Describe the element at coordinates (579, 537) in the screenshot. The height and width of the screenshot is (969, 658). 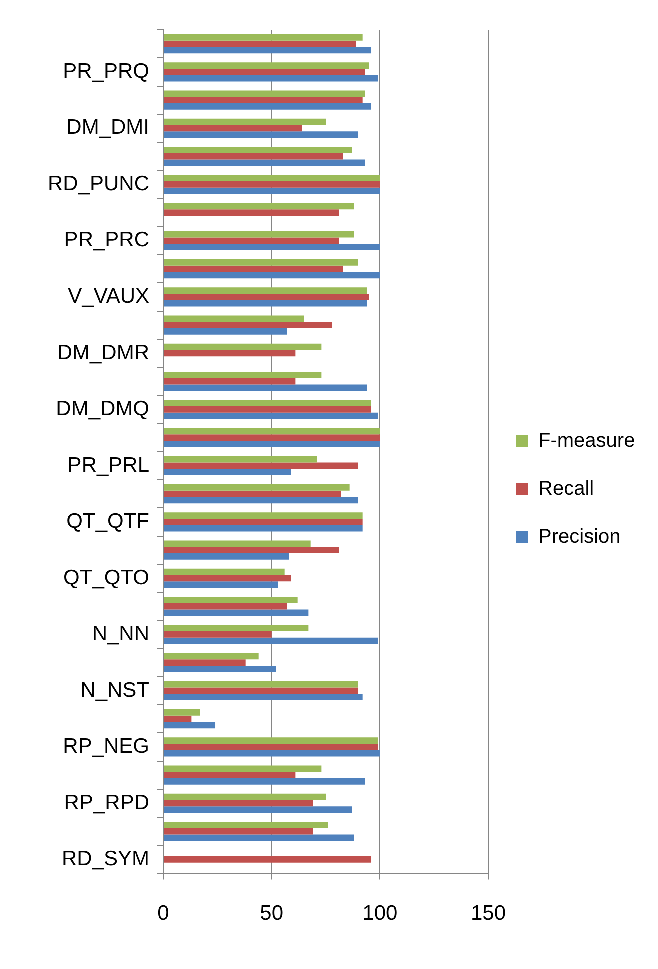
I see `legend-label: Precision` at that location.